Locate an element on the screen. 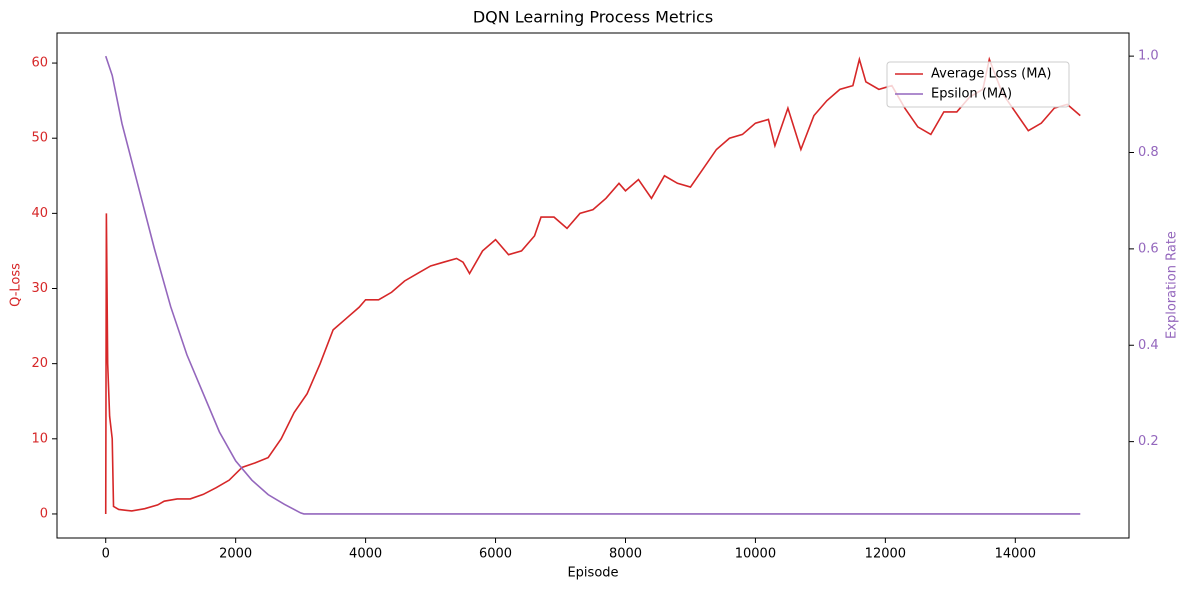 The width and height of the screenshot is (1189, 590). y2-tick-label: 0.6 is located at coordinates (1148, 248).